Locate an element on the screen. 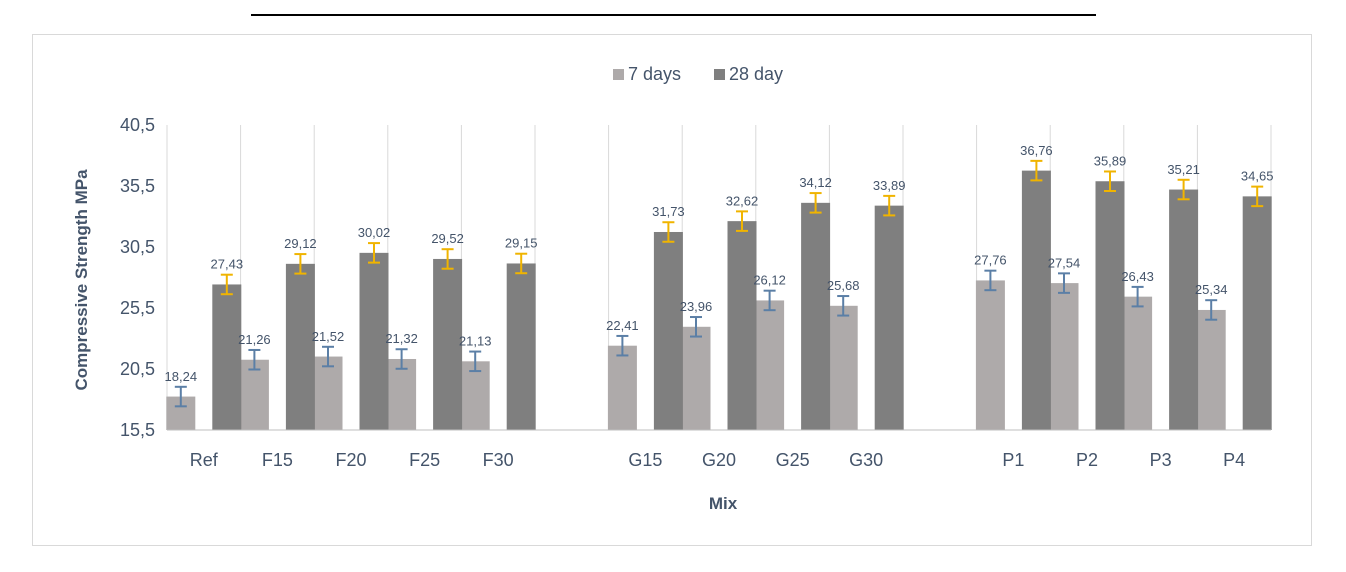  data-label: 34,12 is located at coordinates (815, 182).